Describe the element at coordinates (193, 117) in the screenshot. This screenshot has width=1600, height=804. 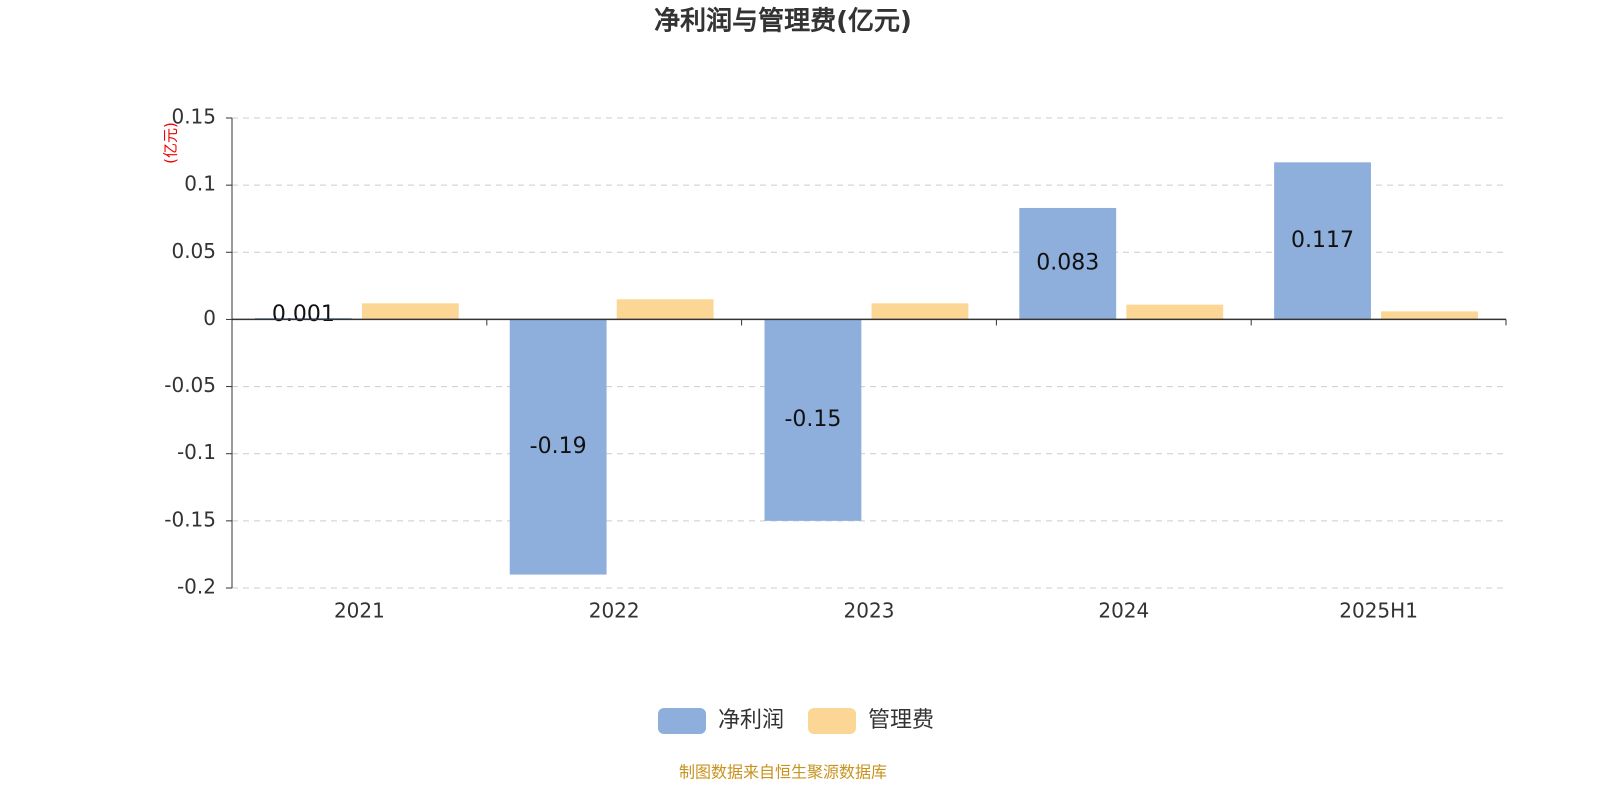
I see `y-tick-label: 0.15` at that location.